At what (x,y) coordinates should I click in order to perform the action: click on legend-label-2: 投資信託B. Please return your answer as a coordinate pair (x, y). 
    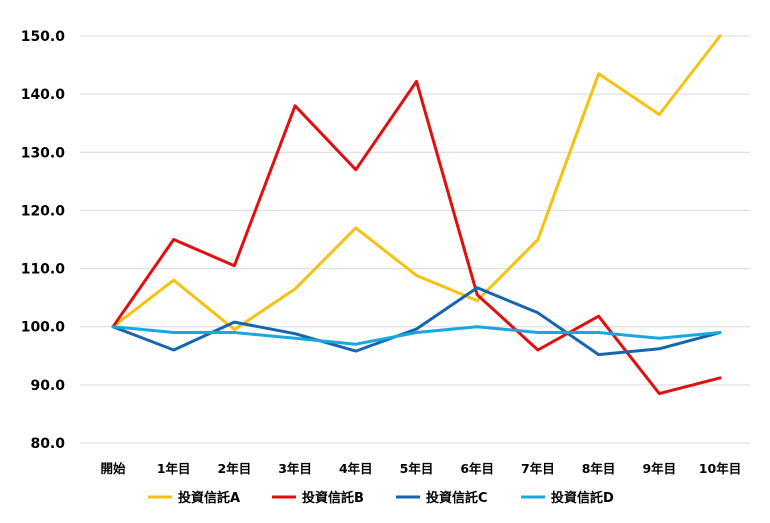
    Looking at the image, I should click on (333, 498).